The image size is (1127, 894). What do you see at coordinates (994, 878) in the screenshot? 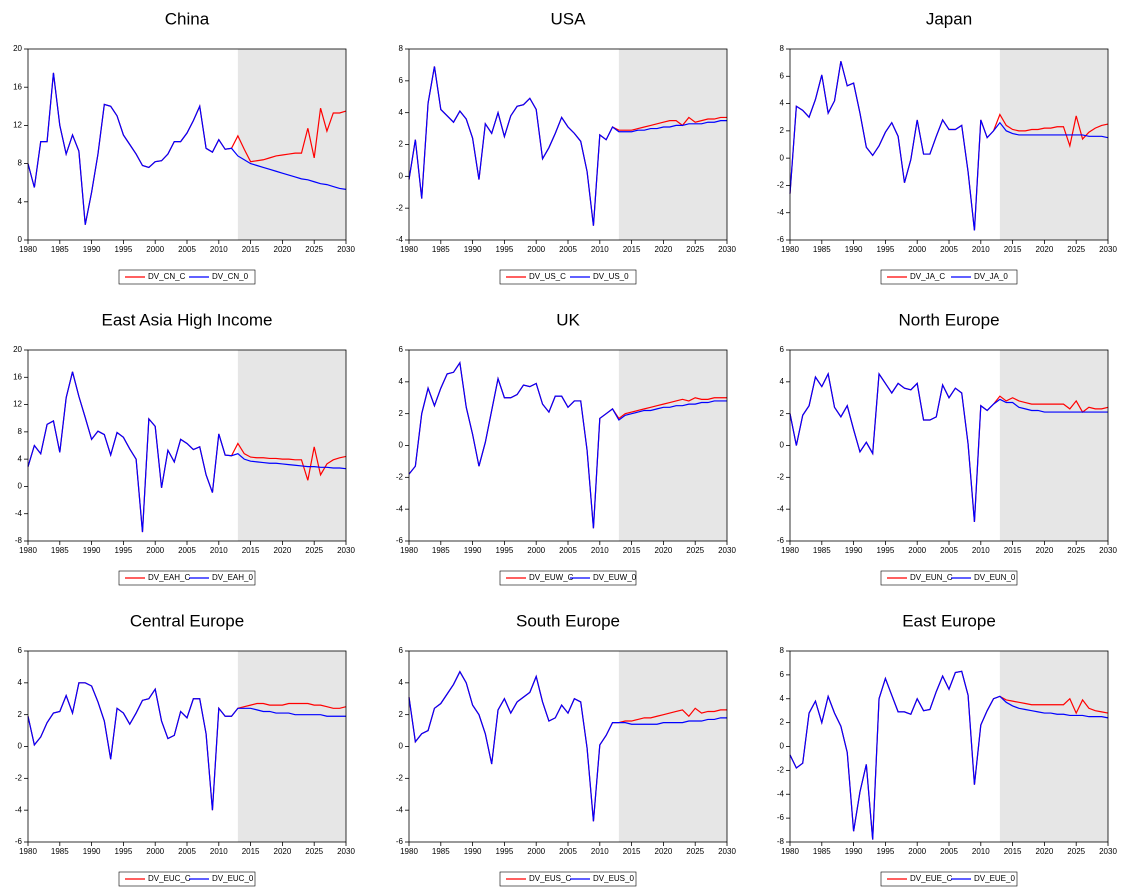
I see `legend-label: DV_EUE_0` at bounding box center [994, 878].